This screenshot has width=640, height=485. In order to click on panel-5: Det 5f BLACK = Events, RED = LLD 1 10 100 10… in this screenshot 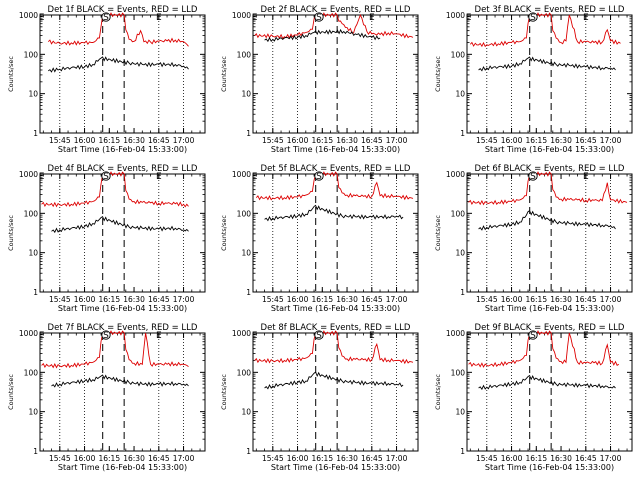, I will do `click(319, 238)`.